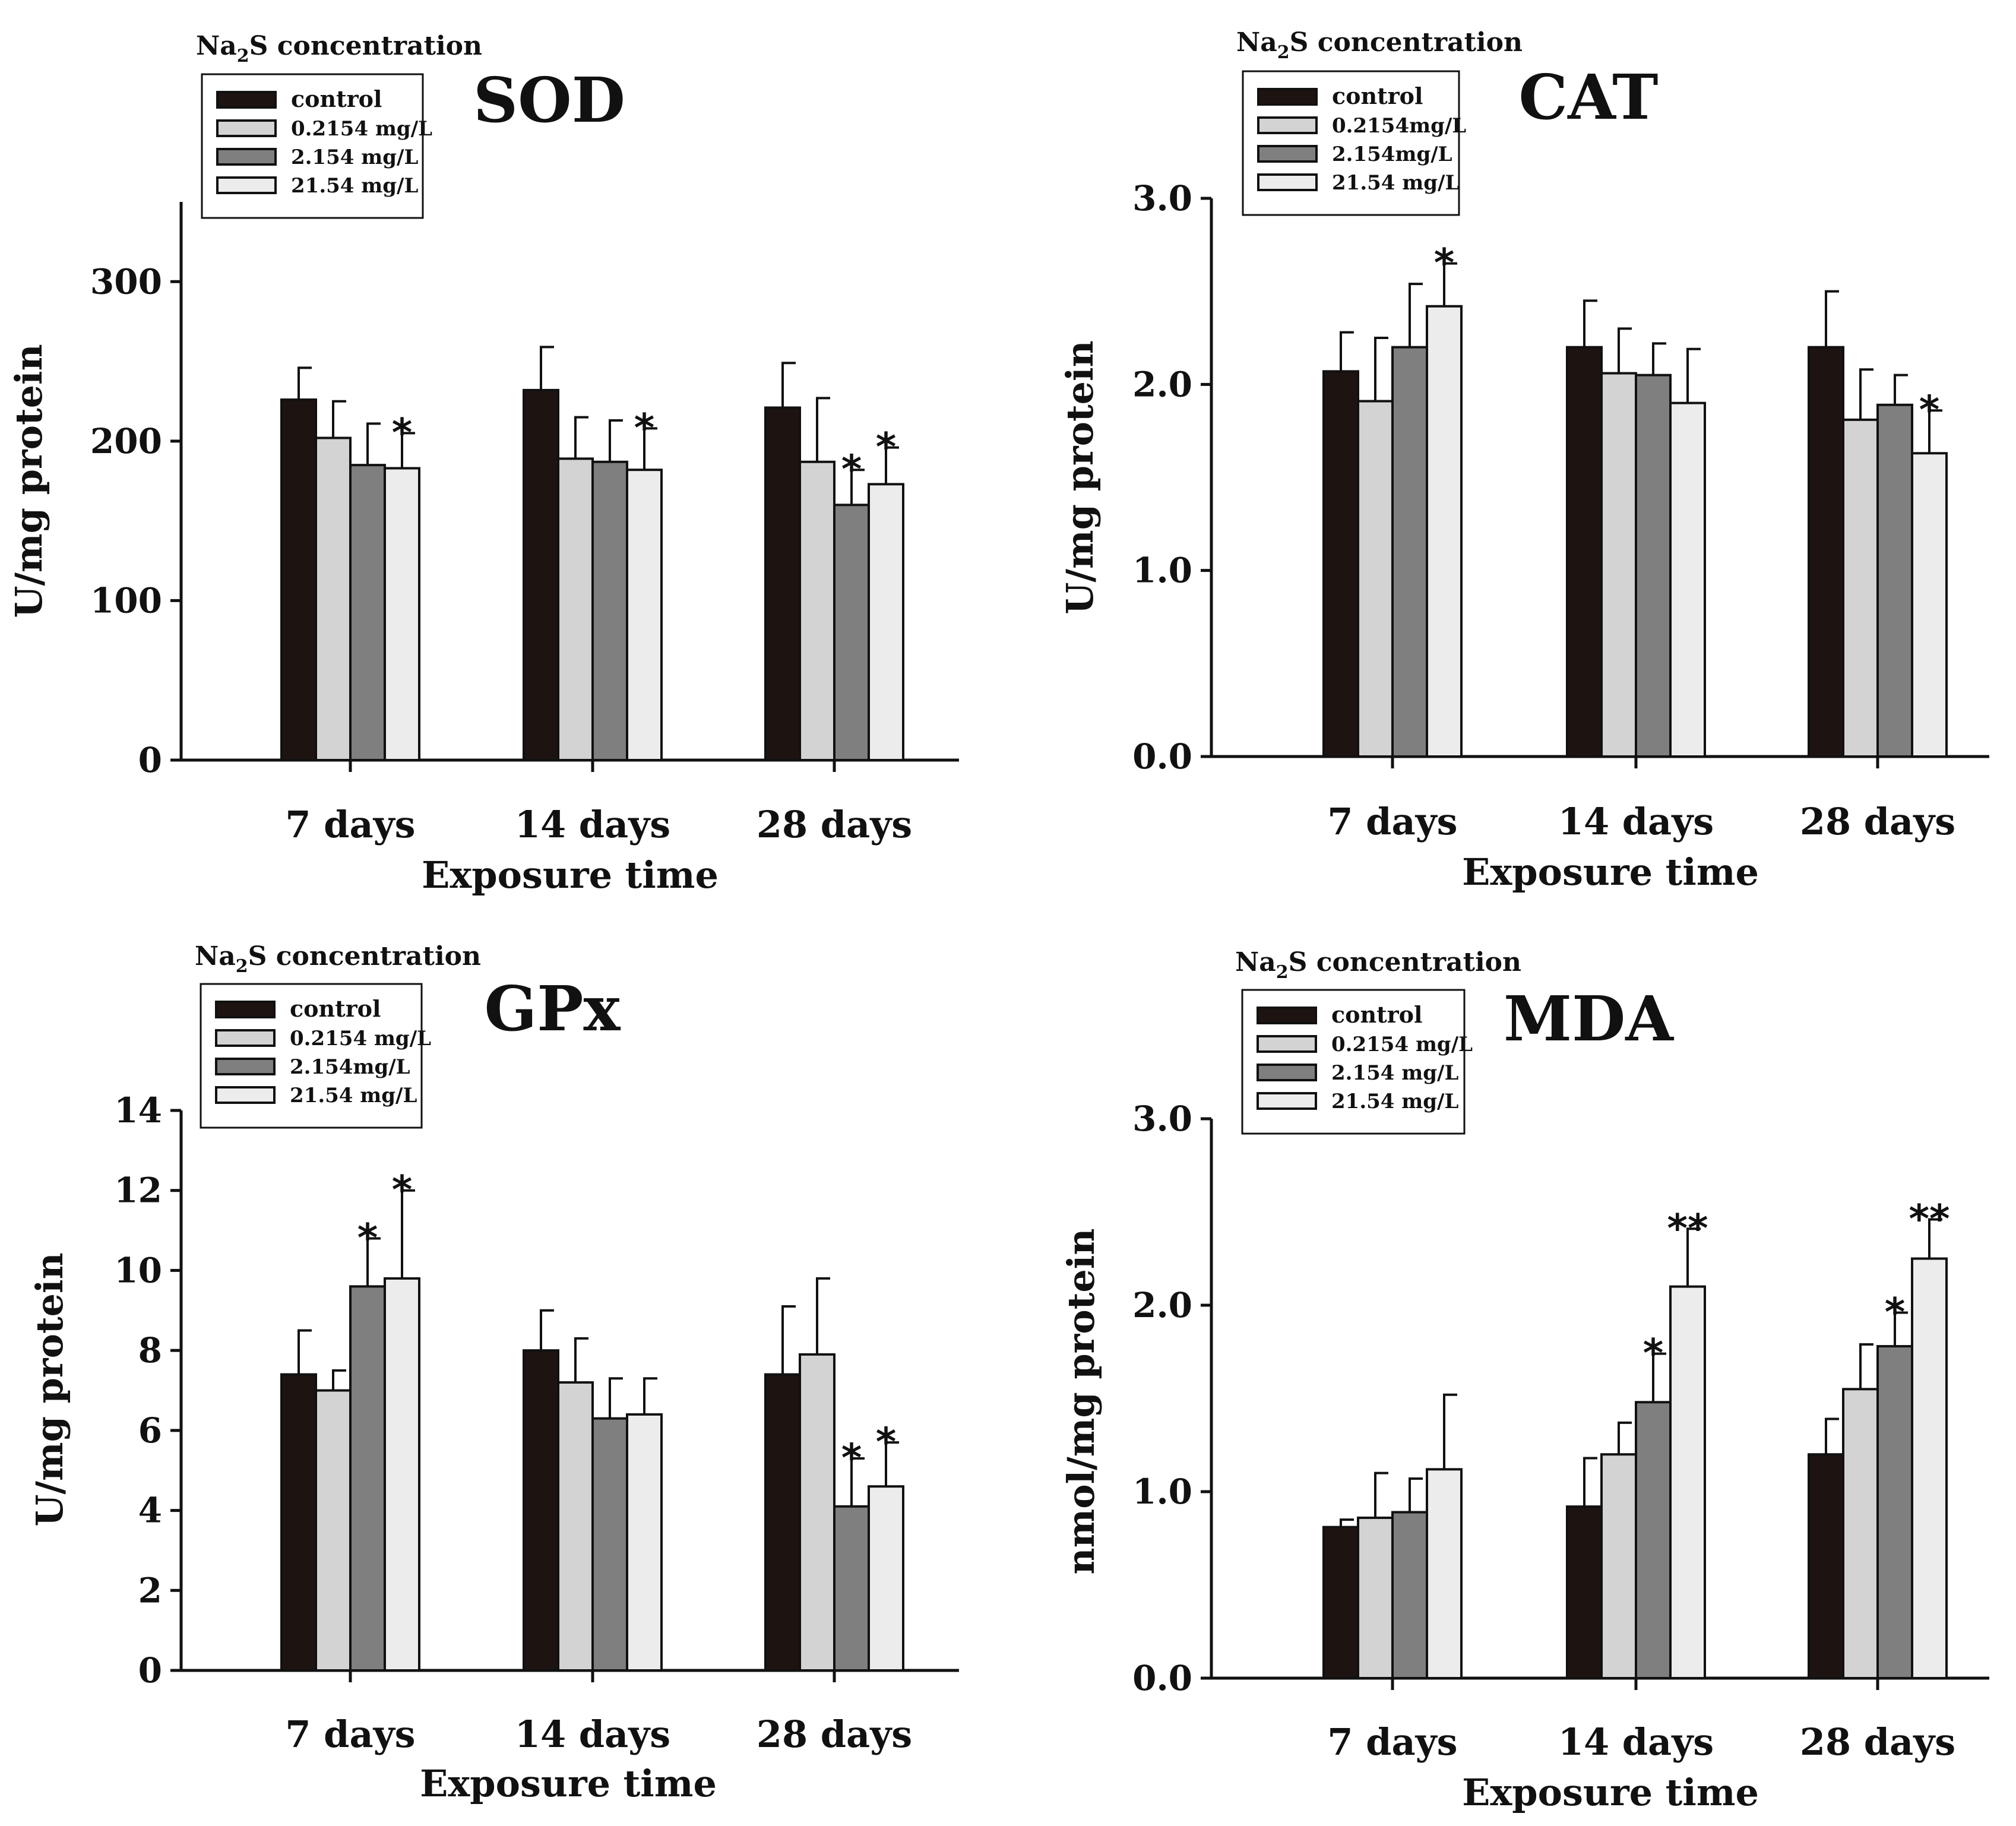 Image resolution: width=2016 pixels, height=1826 pixels. Describe the element at coordinates (126, 600) in the screenshot. I see `y-tick-label: 100` at that location.